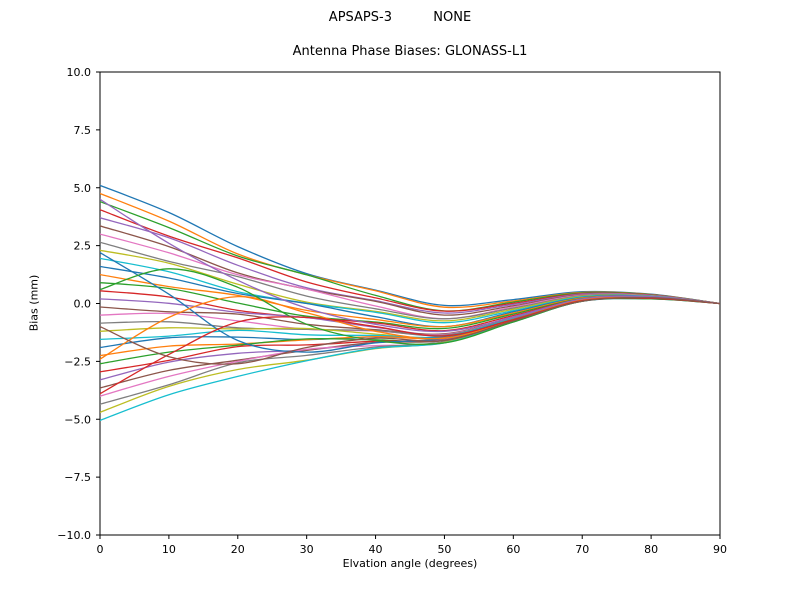  What do you see at coordinates (79, 72) in the screenshot?
I see `y-tick-label: 10.0` at bounding box center [79, 72].